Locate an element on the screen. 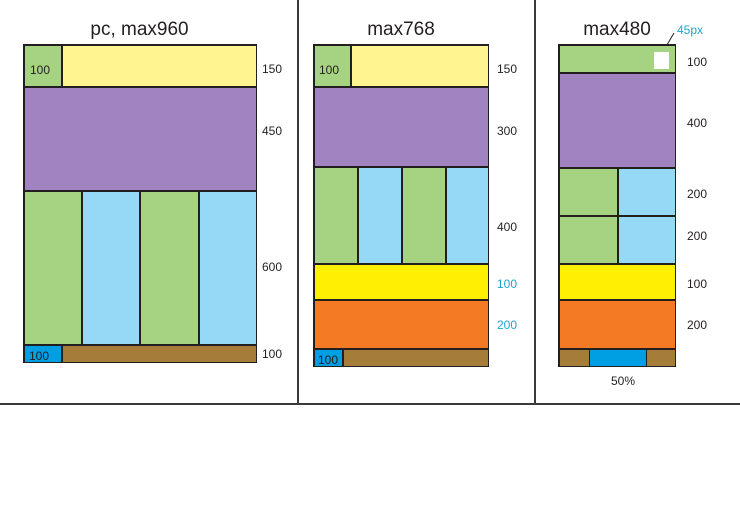 This screenshot has height=511, width=740. t768-header-logo-block: 100 is located at coordinates (332, 66).